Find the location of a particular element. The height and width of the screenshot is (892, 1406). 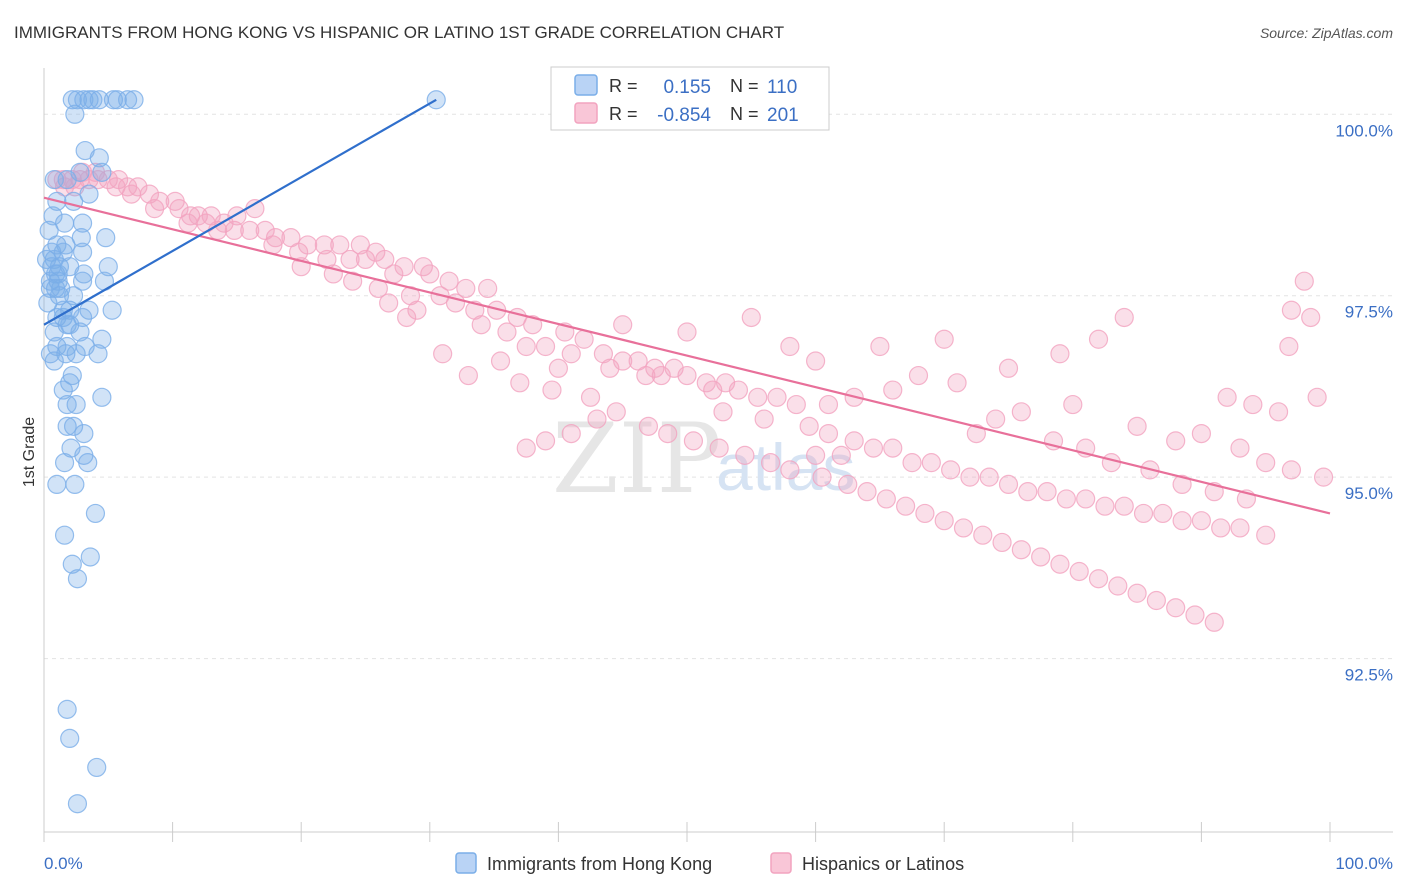

x-axis-ticks is located at coordinates (687, 832).